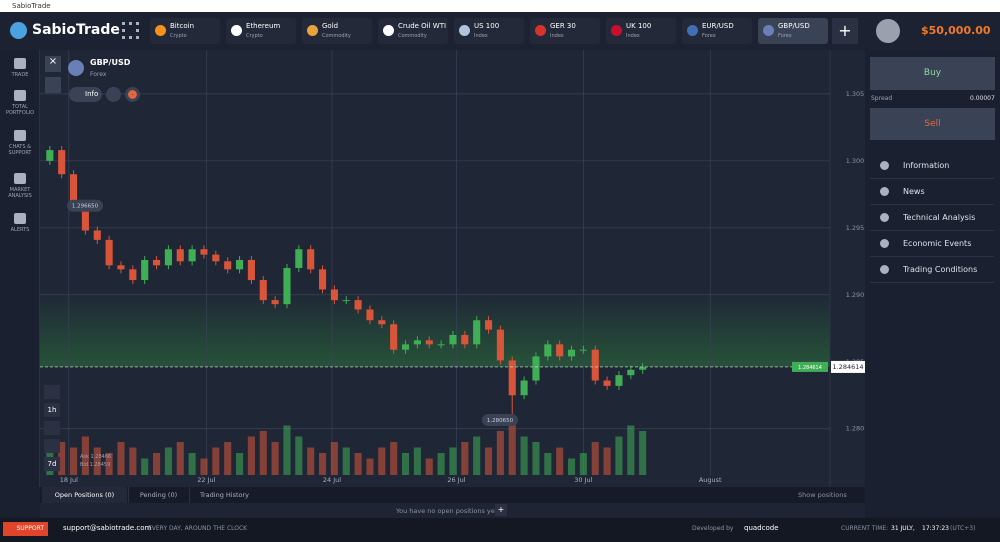 The height and width of the screenshot is (542, 1000). What do you see at coordinates (793, 31) in the screenshot?
I see `instrument-tab: GBP/USD Forex` at bounding box center [793, 31].